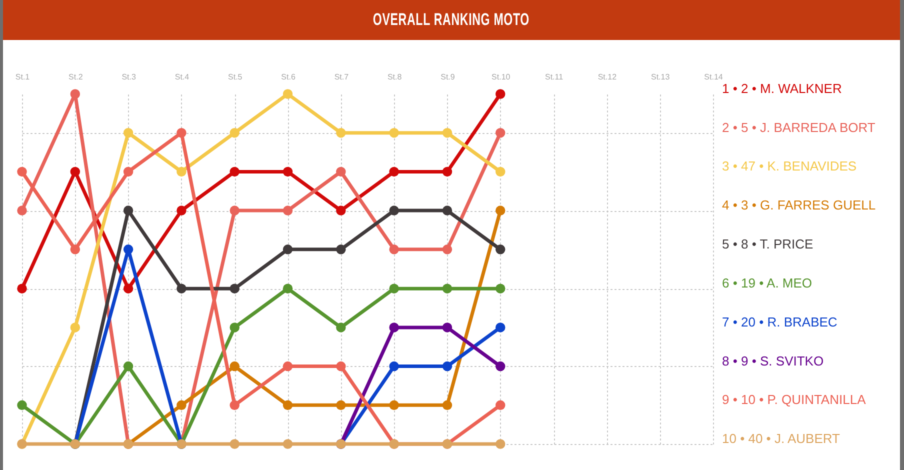 The width and height of the screenshot is (904, 470). Describe the element at coordinates (235, 77) in the screenshot. I see `x-tick-label: St.5` at that location.